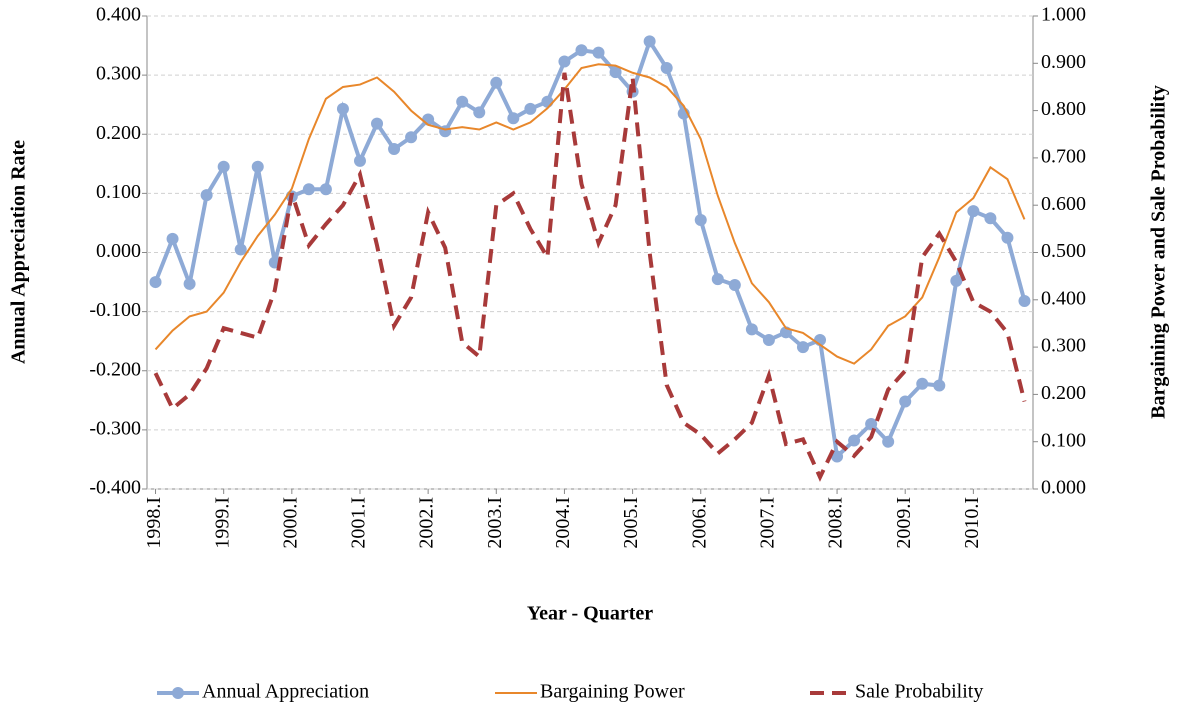 This screenshot has height=716, width=1178. Describe the element at coordinates (118, 74) in the screenshot. I see `y-tick-label: 0.300` at that location.